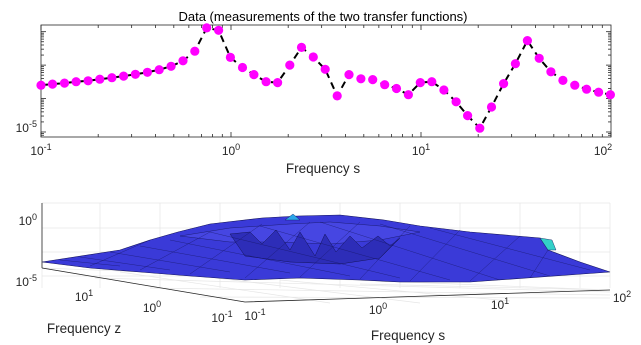 The image size is (641, 345). I want to click on surface-z-tick-label: 10⁻⁵, so click(26, 281).